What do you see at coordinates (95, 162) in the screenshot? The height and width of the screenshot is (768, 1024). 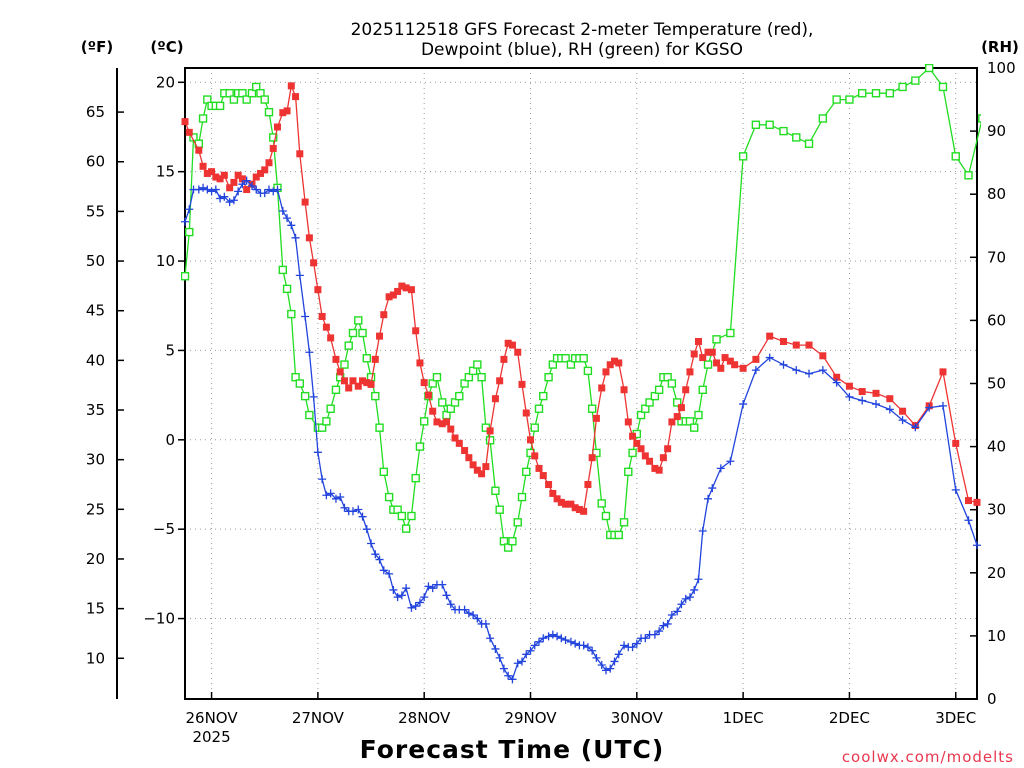 I see `fahrenheit-tick-label: 60` at bounding box center [95, 162].